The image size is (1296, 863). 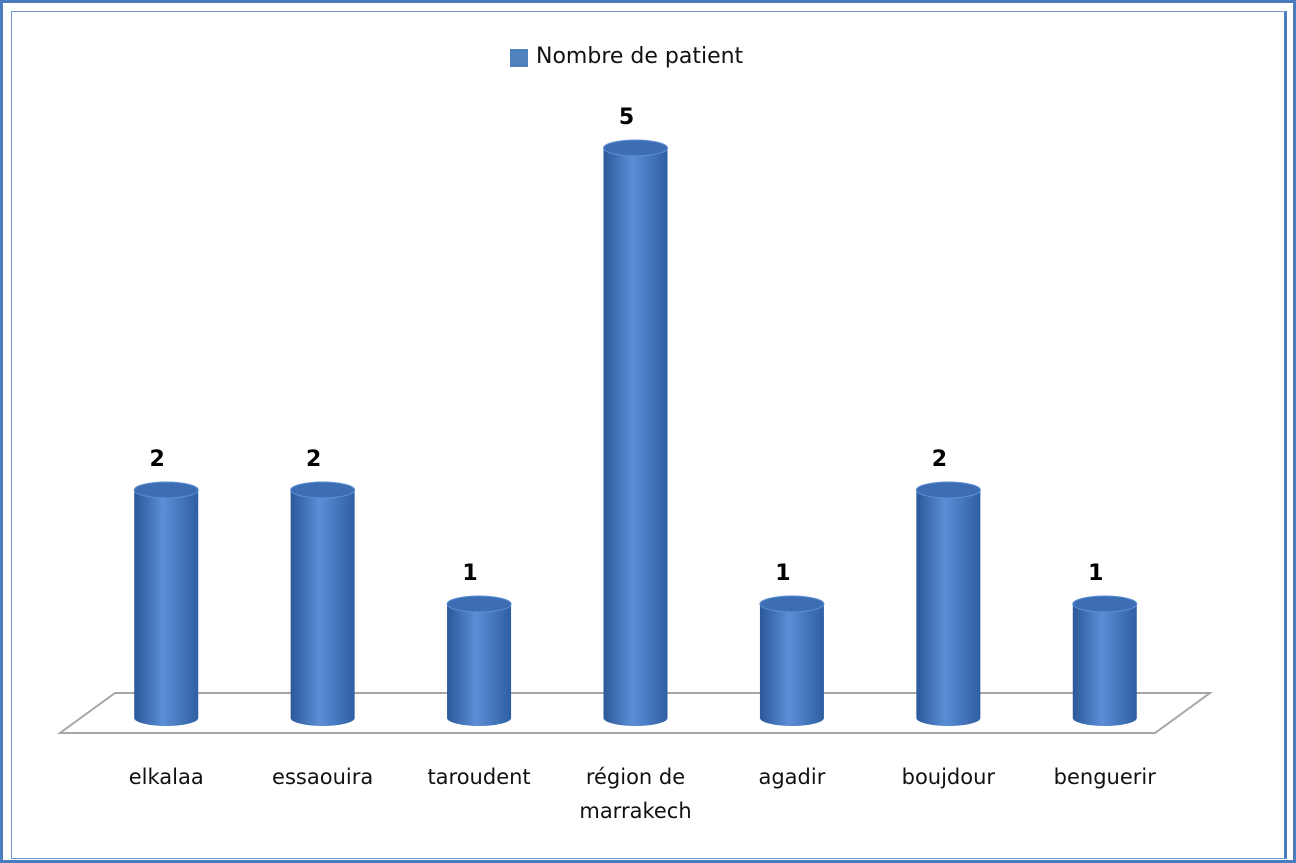 I want to click on x-tick-label: benguerir, so click(x=1104, y=777).